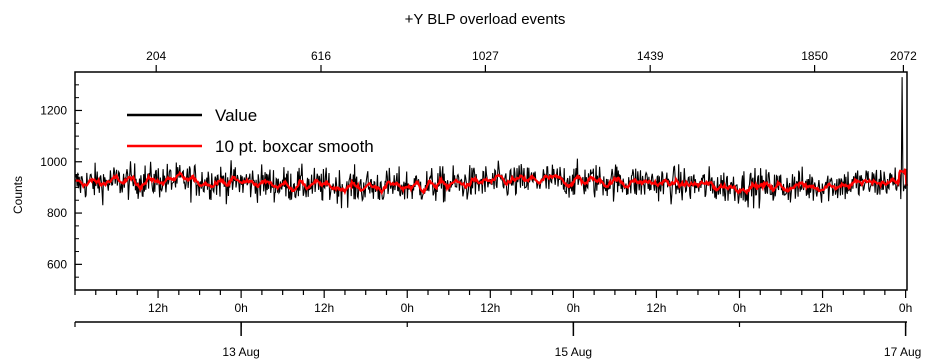 Image resolution: width=930 pixels, height=364 pixels. What do you see at coordinates (57, 213) in the screenshot?
I see `y-tick-label: 800` at bounding box center [57, 213].